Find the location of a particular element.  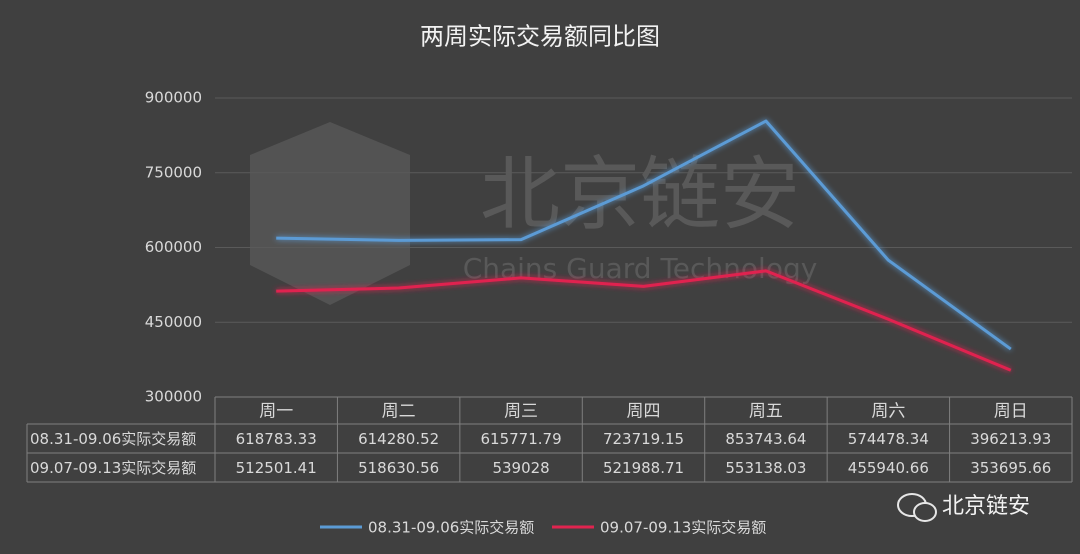

table-cell: 615771.79 is located at coordinates (521, 439).